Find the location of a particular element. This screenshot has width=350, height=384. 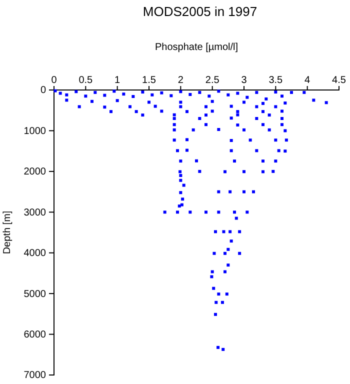

x-tick-label: 2 is located at coordinates (181, 80).